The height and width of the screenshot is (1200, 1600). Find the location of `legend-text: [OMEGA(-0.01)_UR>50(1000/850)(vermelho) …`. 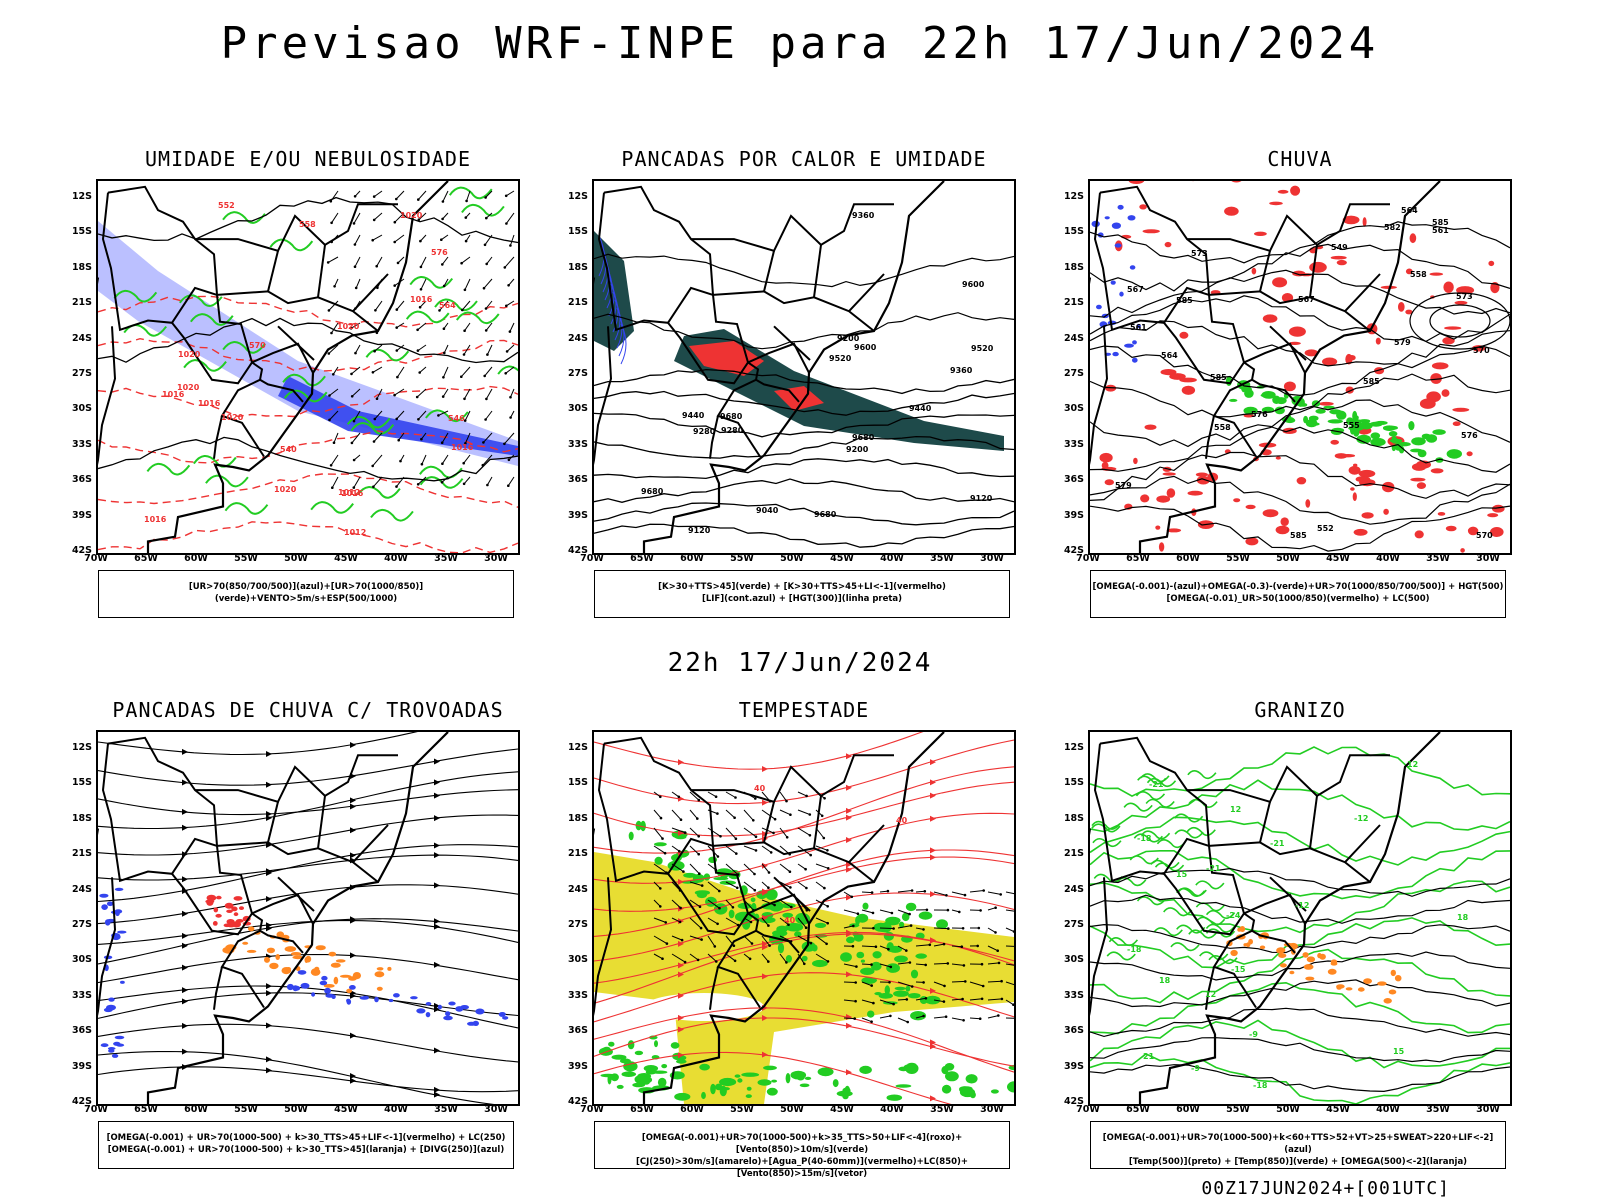

legend-text: [OMEGA(-0.01)_UR>50(1000/850)(vermelho) … is located at coordinates (1298, 599).